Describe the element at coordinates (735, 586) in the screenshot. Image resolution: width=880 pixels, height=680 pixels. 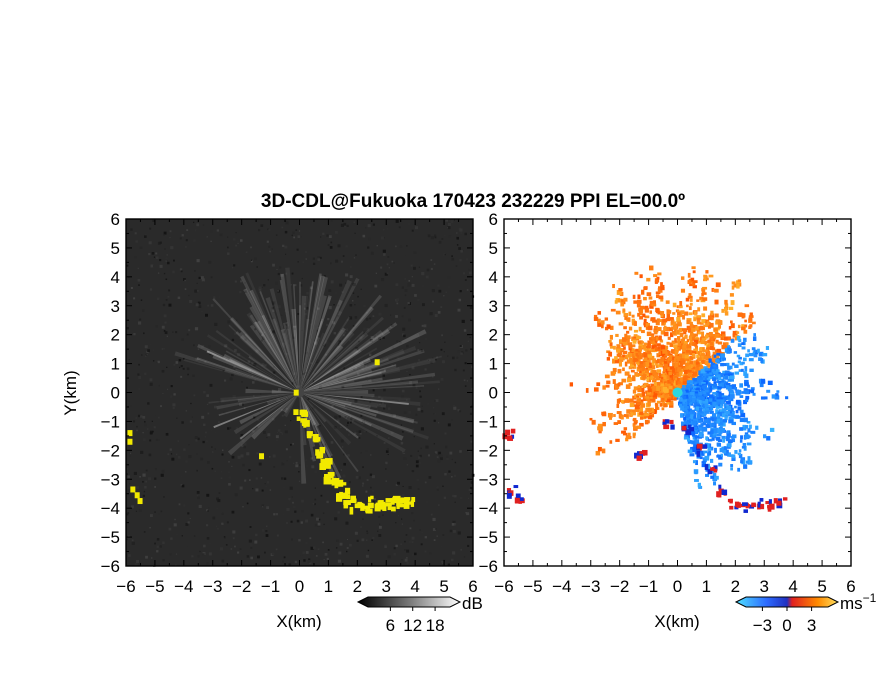
I see `velocity-xtick-label: 2` at that location.